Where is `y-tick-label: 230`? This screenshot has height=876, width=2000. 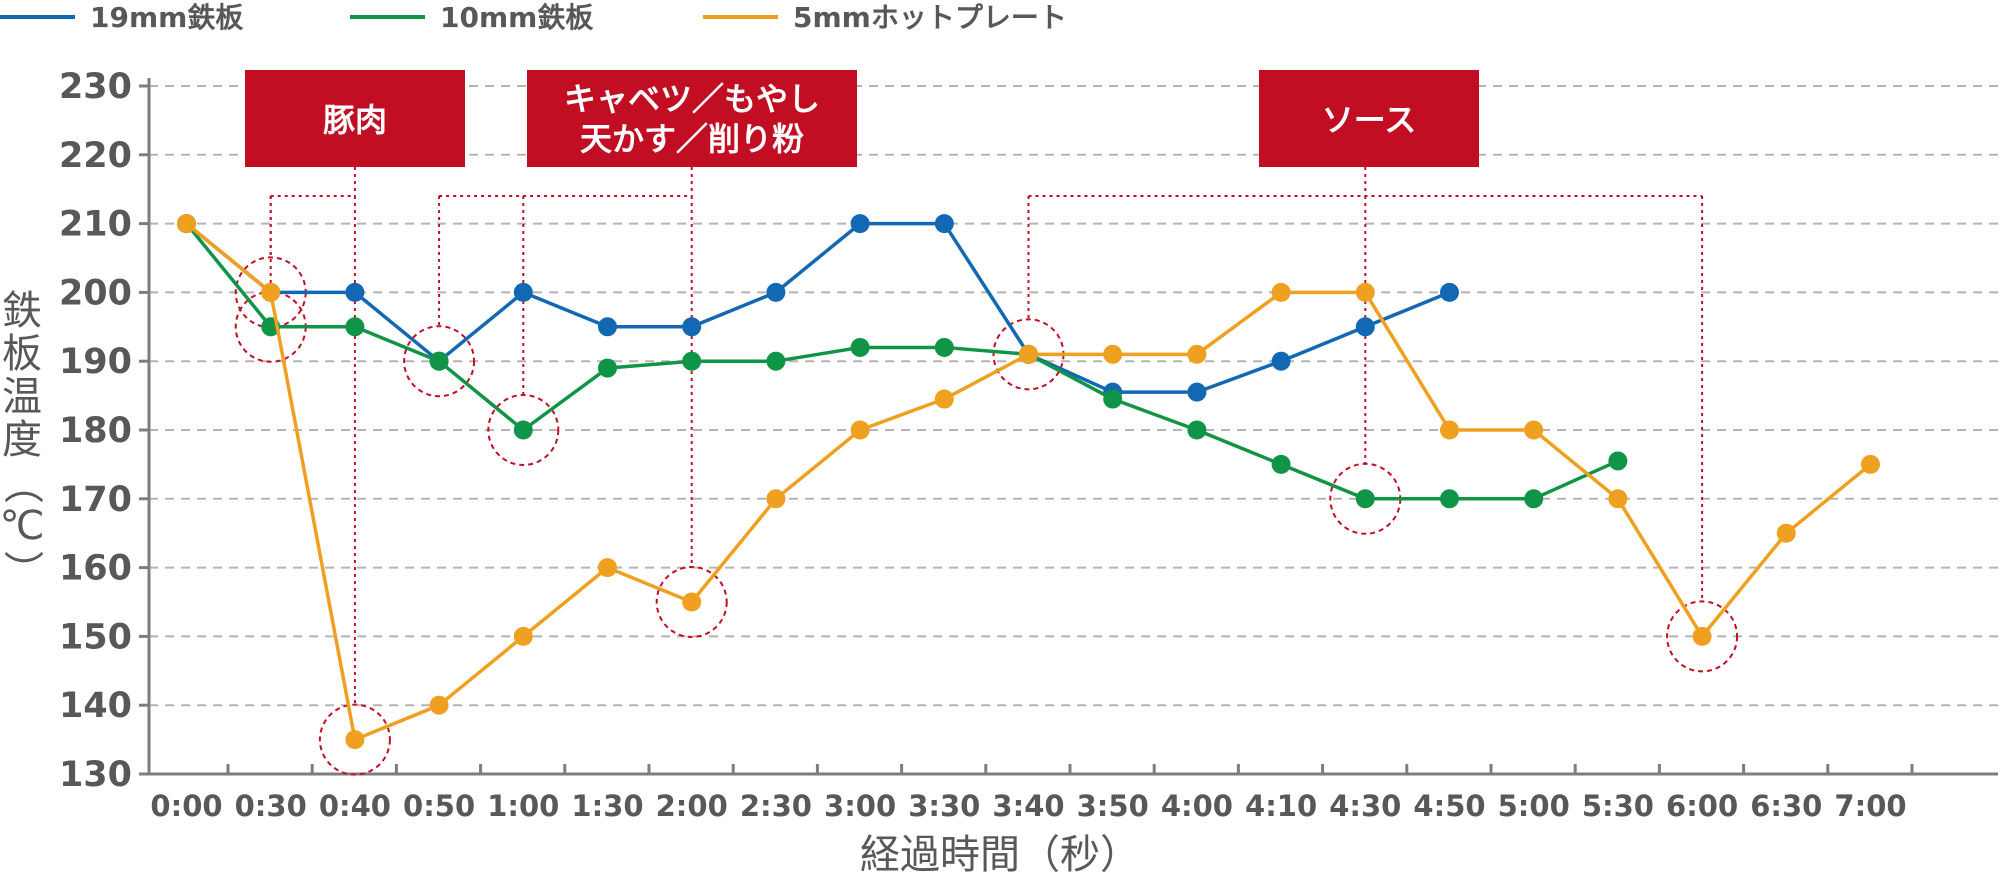
y-tick-label: 230 is located at coordinates (95, 87).